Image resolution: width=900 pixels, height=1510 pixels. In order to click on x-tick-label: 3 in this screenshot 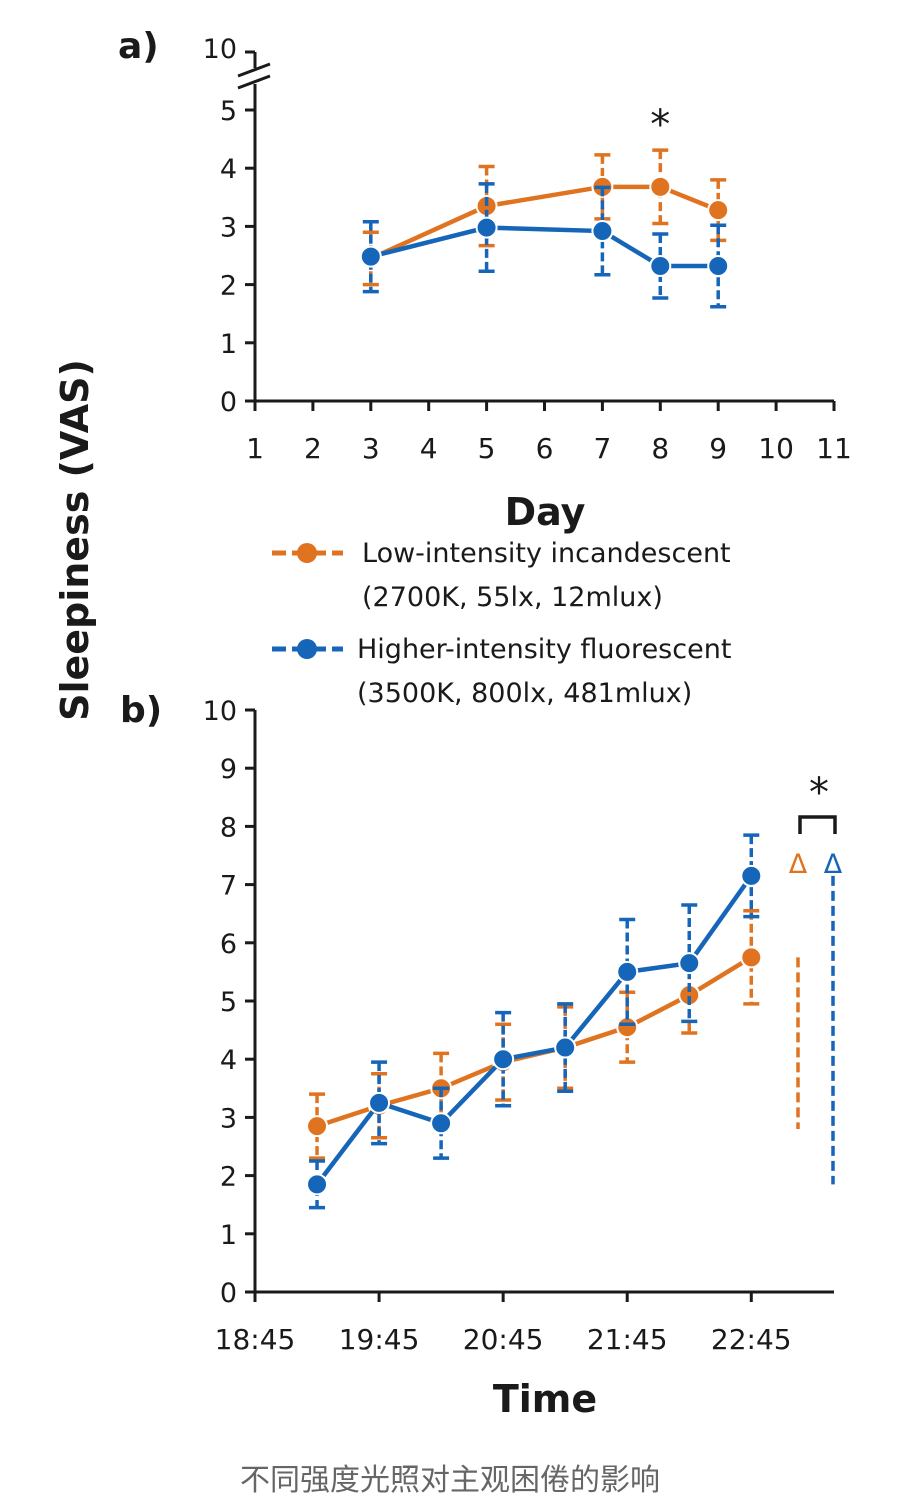, I will do `click(371, 448)`.